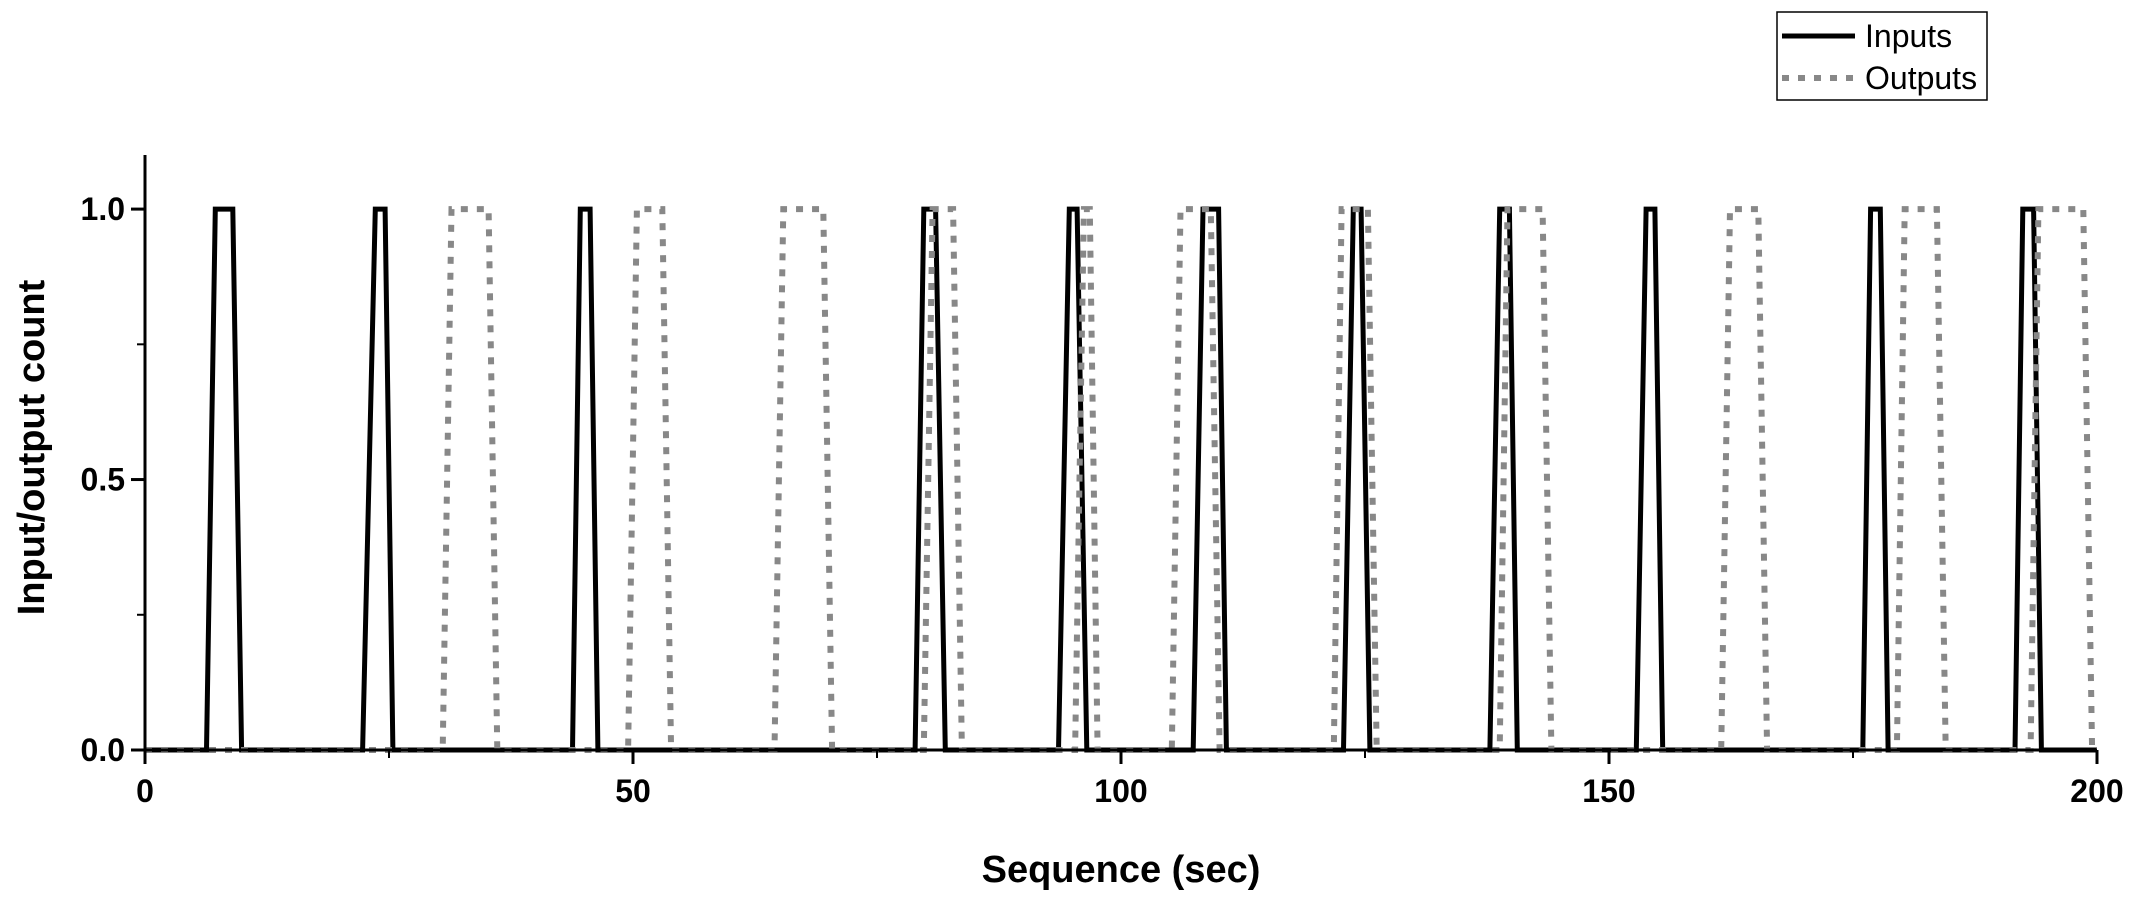 The width and height of the screenshot is (2150, 902). What do you see at coordinates (103, 209) in the screenshot?
I see `y-tick-label: 1.0` at bounding box center [103, 209].